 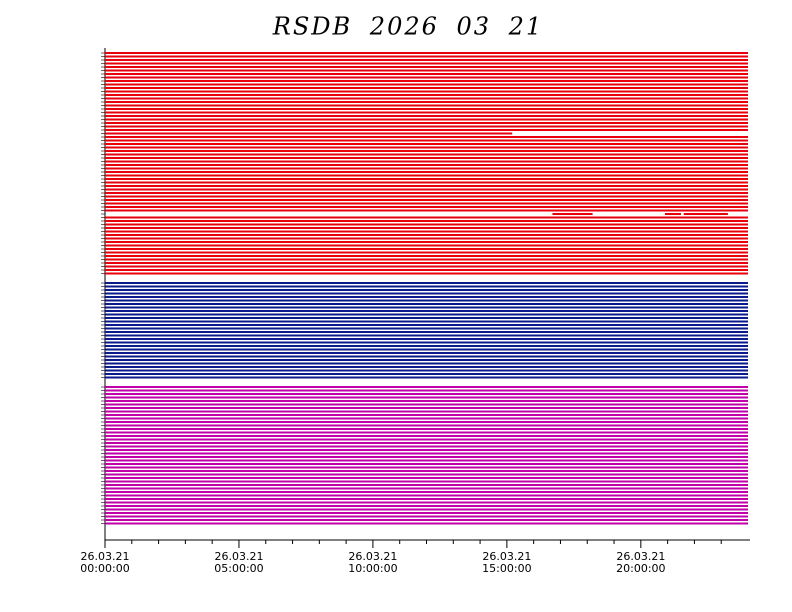 What do you see at coordinates (238, 562) in the screenshot?
I see `x-tick-label: 26.03.21 05:00:00` at bounding box center [238, 562].